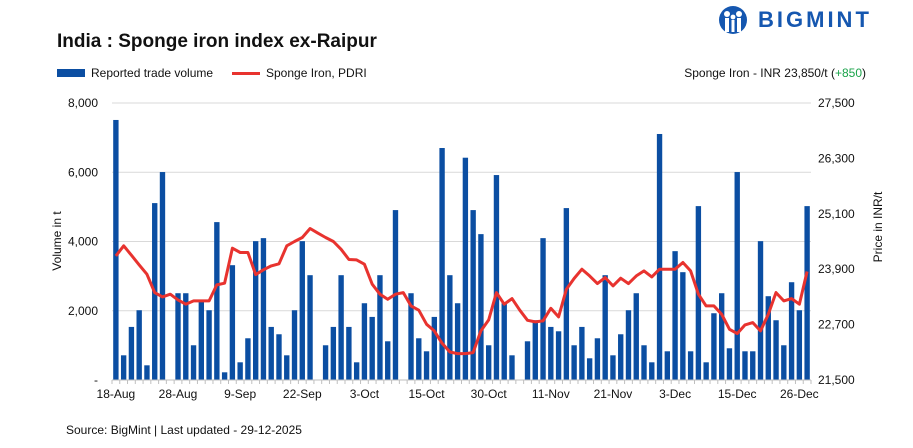  Describe the element at coordinates (71, 73) in the screenshot. I see `legend-bar-swatch` at that location.